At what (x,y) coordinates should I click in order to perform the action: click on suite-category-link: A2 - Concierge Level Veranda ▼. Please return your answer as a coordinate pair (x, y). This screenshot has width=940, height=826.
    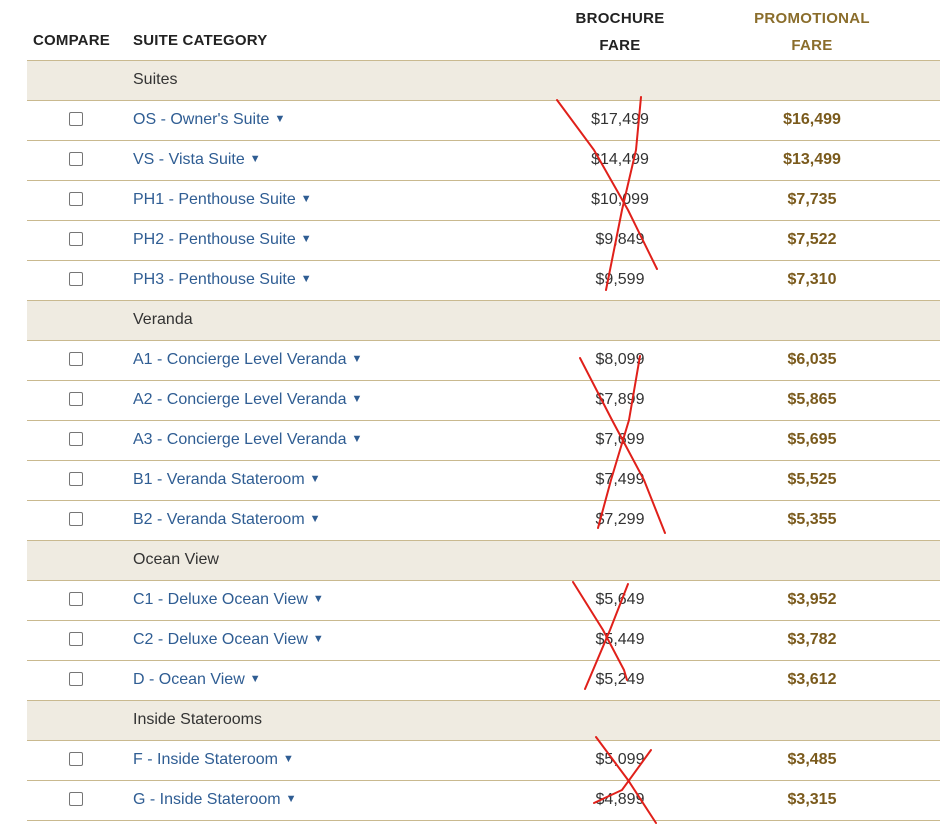
    Looking at the image, I should click on (247, 400).